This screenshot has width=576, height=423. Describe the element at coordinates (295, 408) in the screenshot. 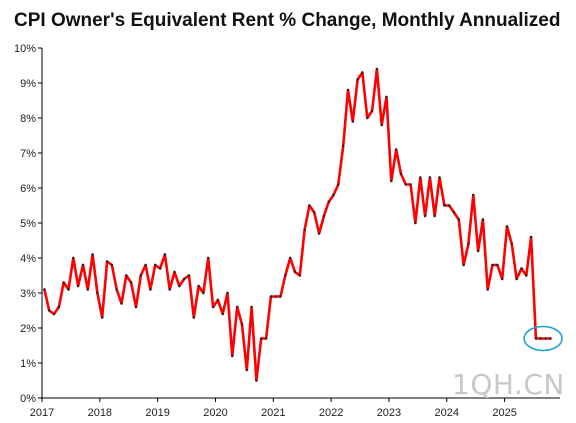

I see `x-axis: 2017 2018 2019 2020 2021 2022 2023 2024 2025` at that location.